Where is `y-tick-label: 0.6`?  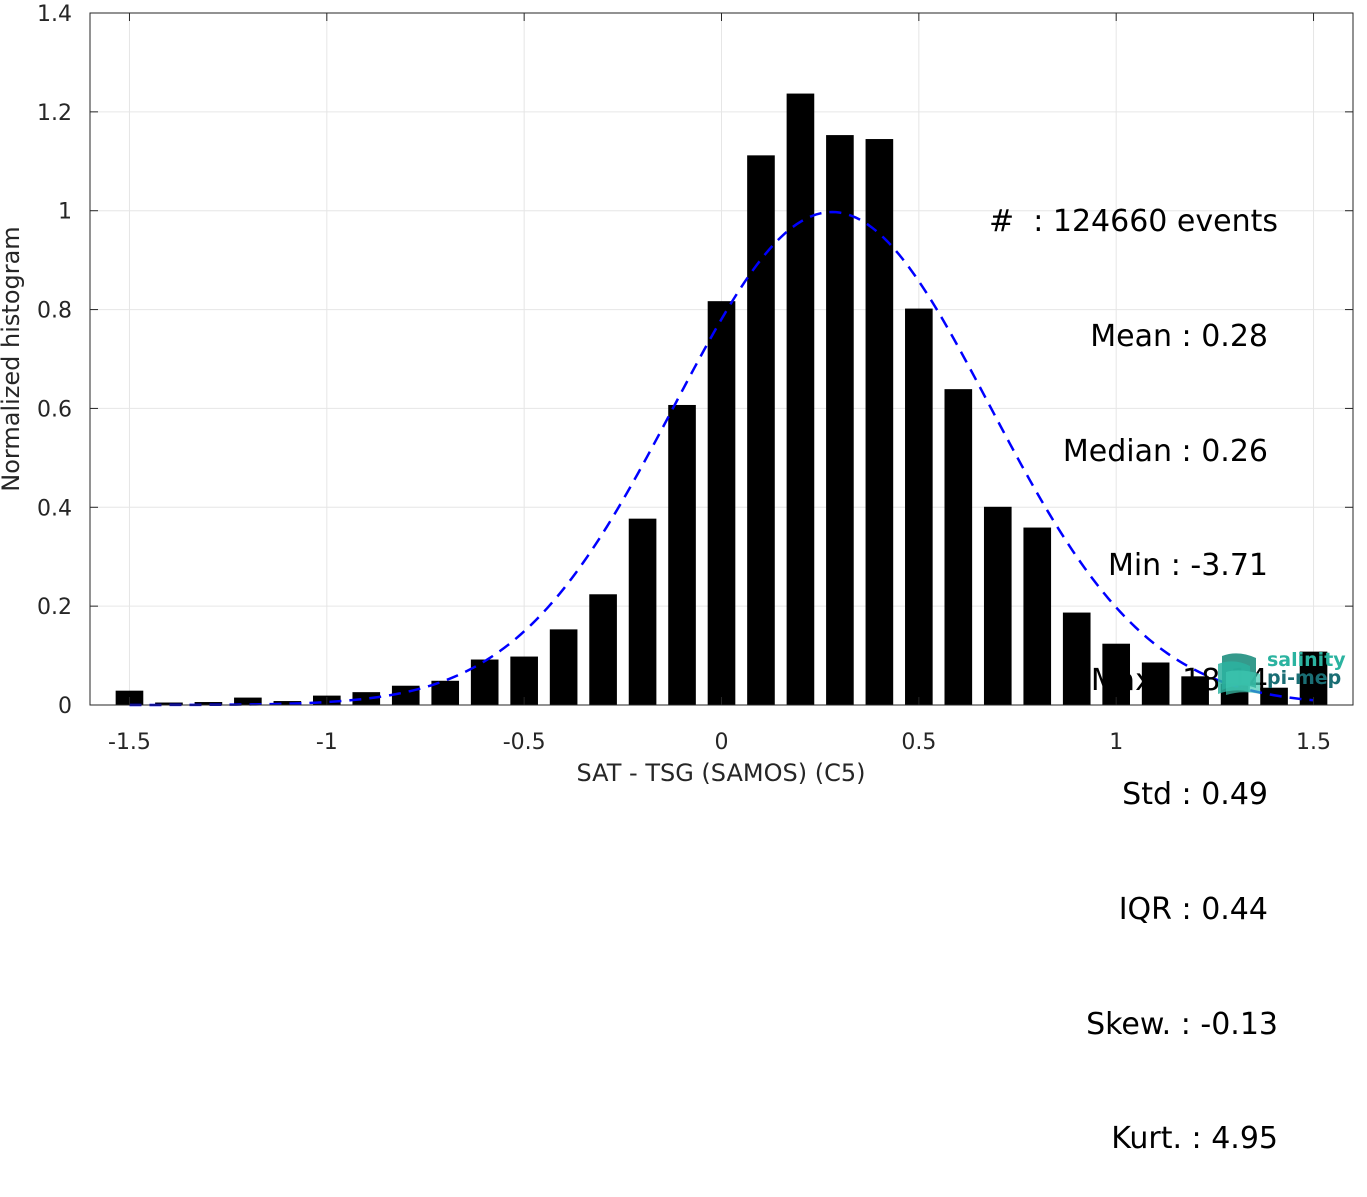
y-tick-label: 0.6 is located at coordinates (54, 409).